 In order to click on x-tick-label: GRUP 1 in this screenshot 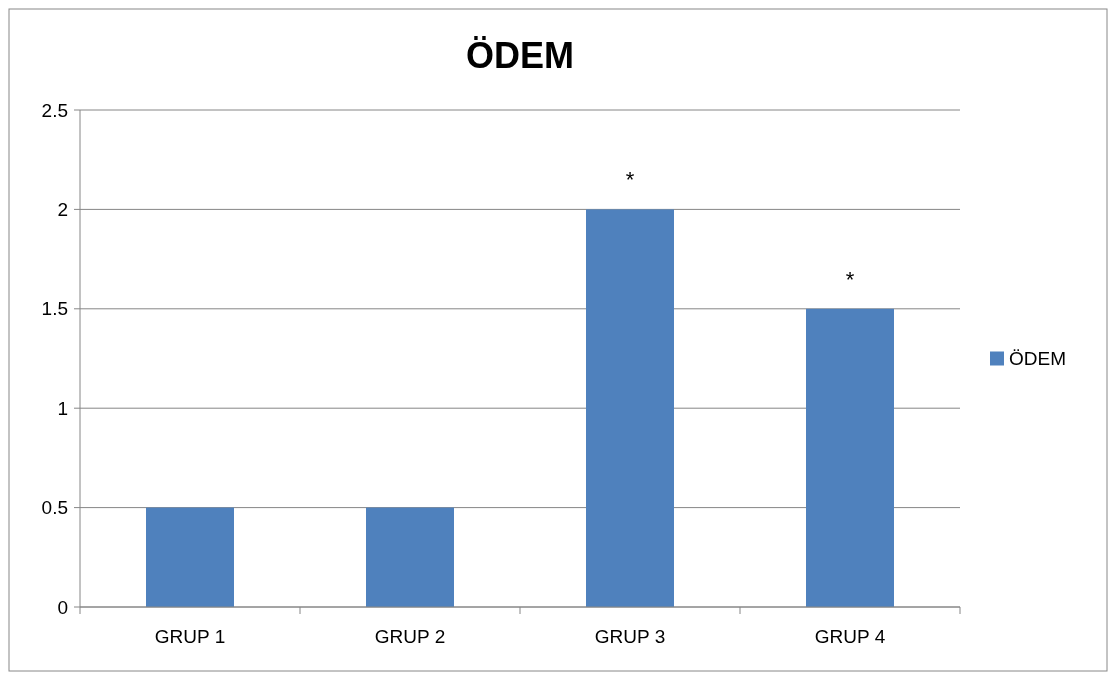, I will do `click(190, 636)`.